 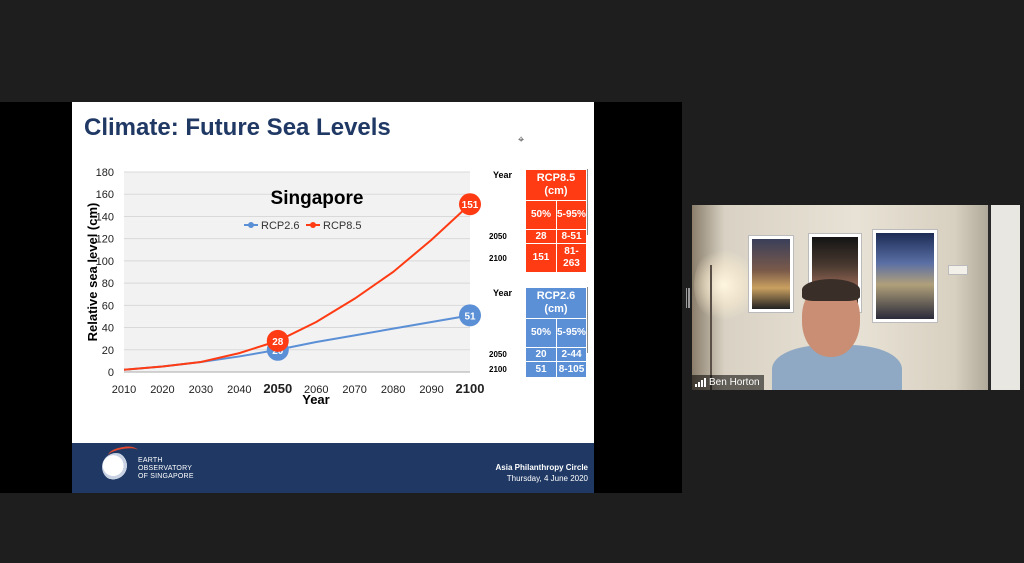 What do you see at coordinates (108, 351) in the screenshot?
I see `y-tick-label: 20` at bounding box center [108, 351].